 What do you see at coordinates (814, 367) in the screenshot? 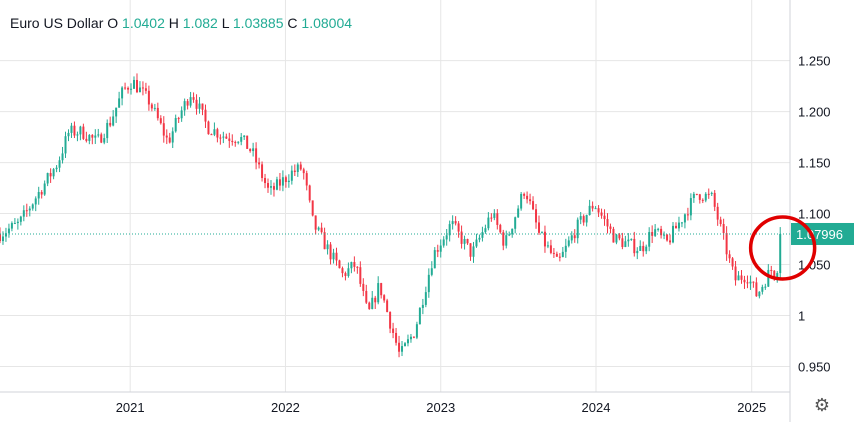
I see `y-tick-label: 0.950` at bounding box center [814, 367].